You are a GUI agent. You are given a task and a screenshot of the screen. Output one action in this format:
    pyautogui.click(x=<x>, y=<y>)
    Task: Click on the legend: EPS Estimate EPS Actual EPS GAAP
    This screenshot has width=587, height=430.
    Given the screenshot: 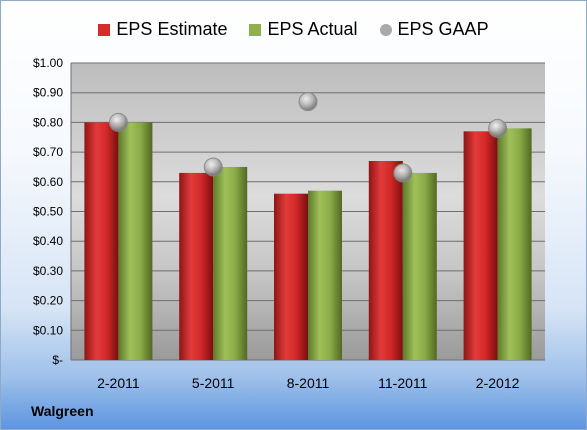 What is the action you would take?
    pyautogui.click(x=293, y=29)
    